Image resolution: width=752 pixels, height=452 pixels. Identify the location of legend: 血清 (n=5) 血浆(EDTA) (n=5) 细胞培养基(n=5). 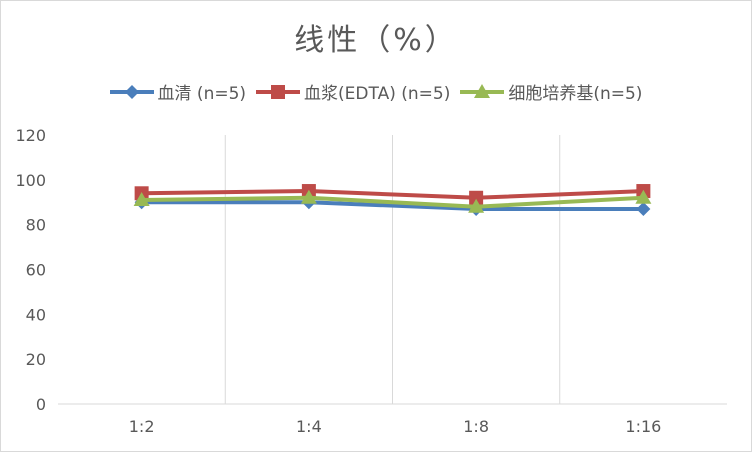
(376, 91).